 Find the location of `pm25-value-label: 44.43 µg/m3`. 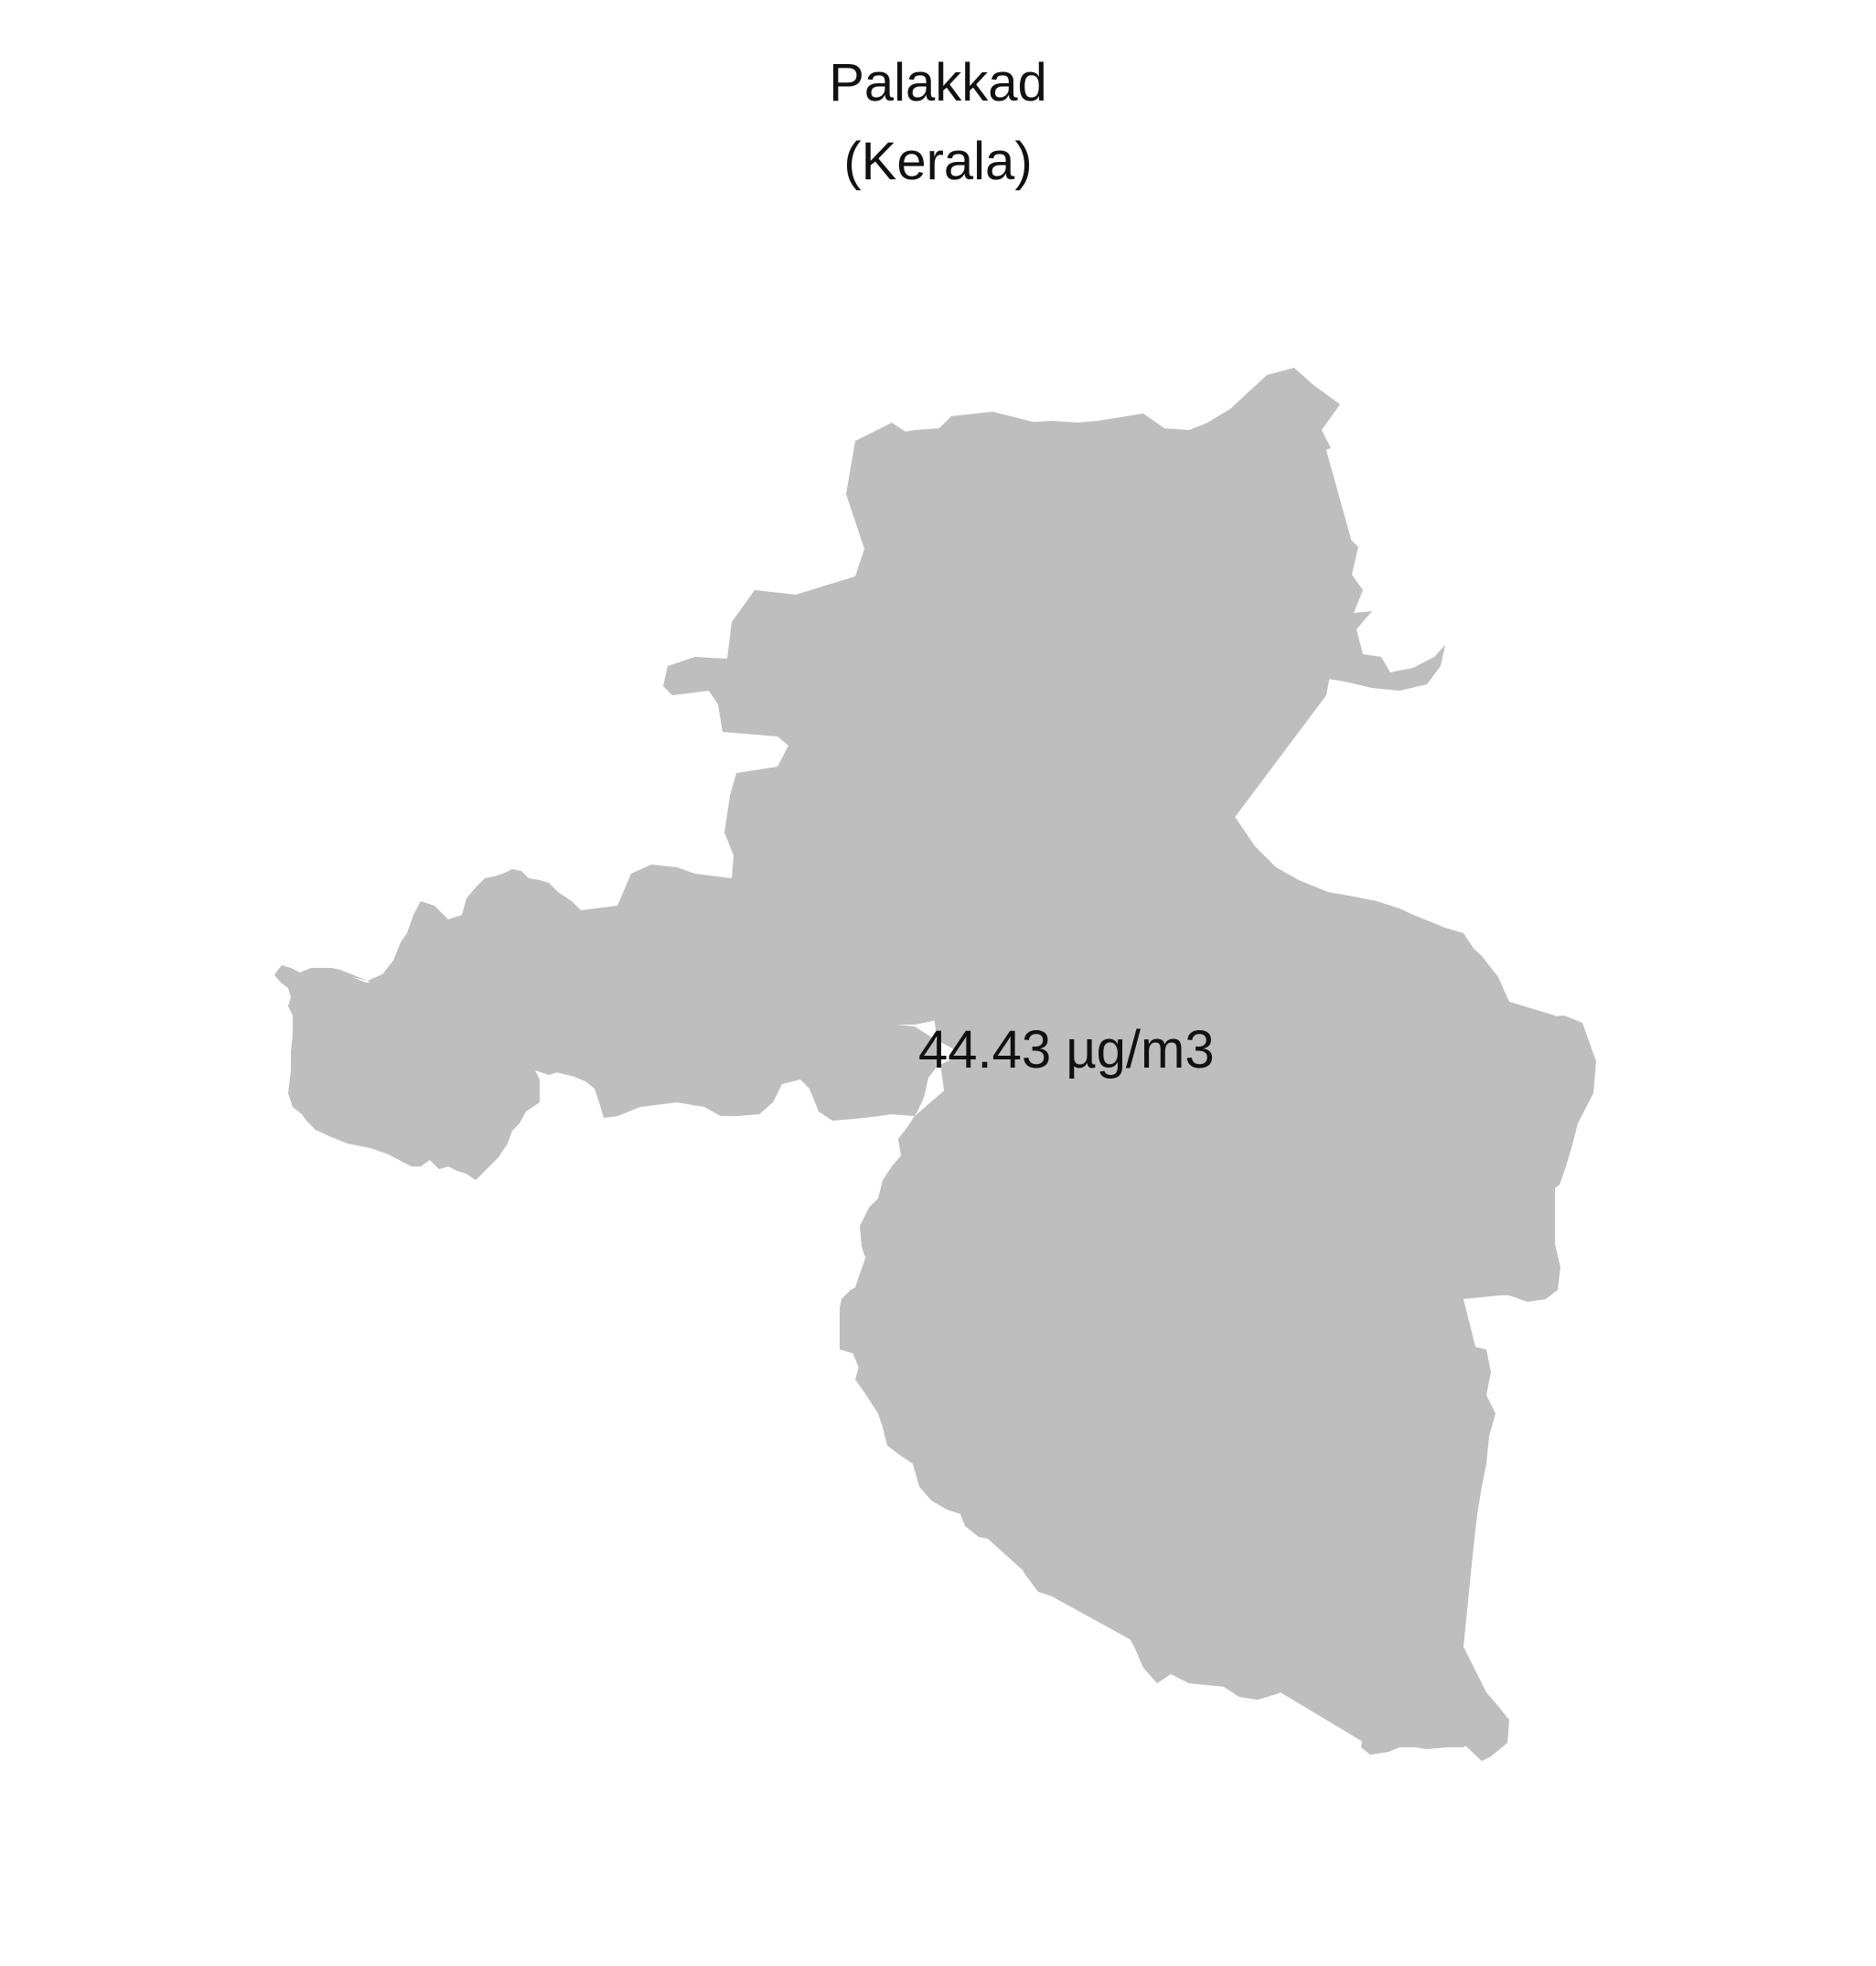

pm25-value-label: 44.43 µg/m3 is located at coordinates (1066, 1050).